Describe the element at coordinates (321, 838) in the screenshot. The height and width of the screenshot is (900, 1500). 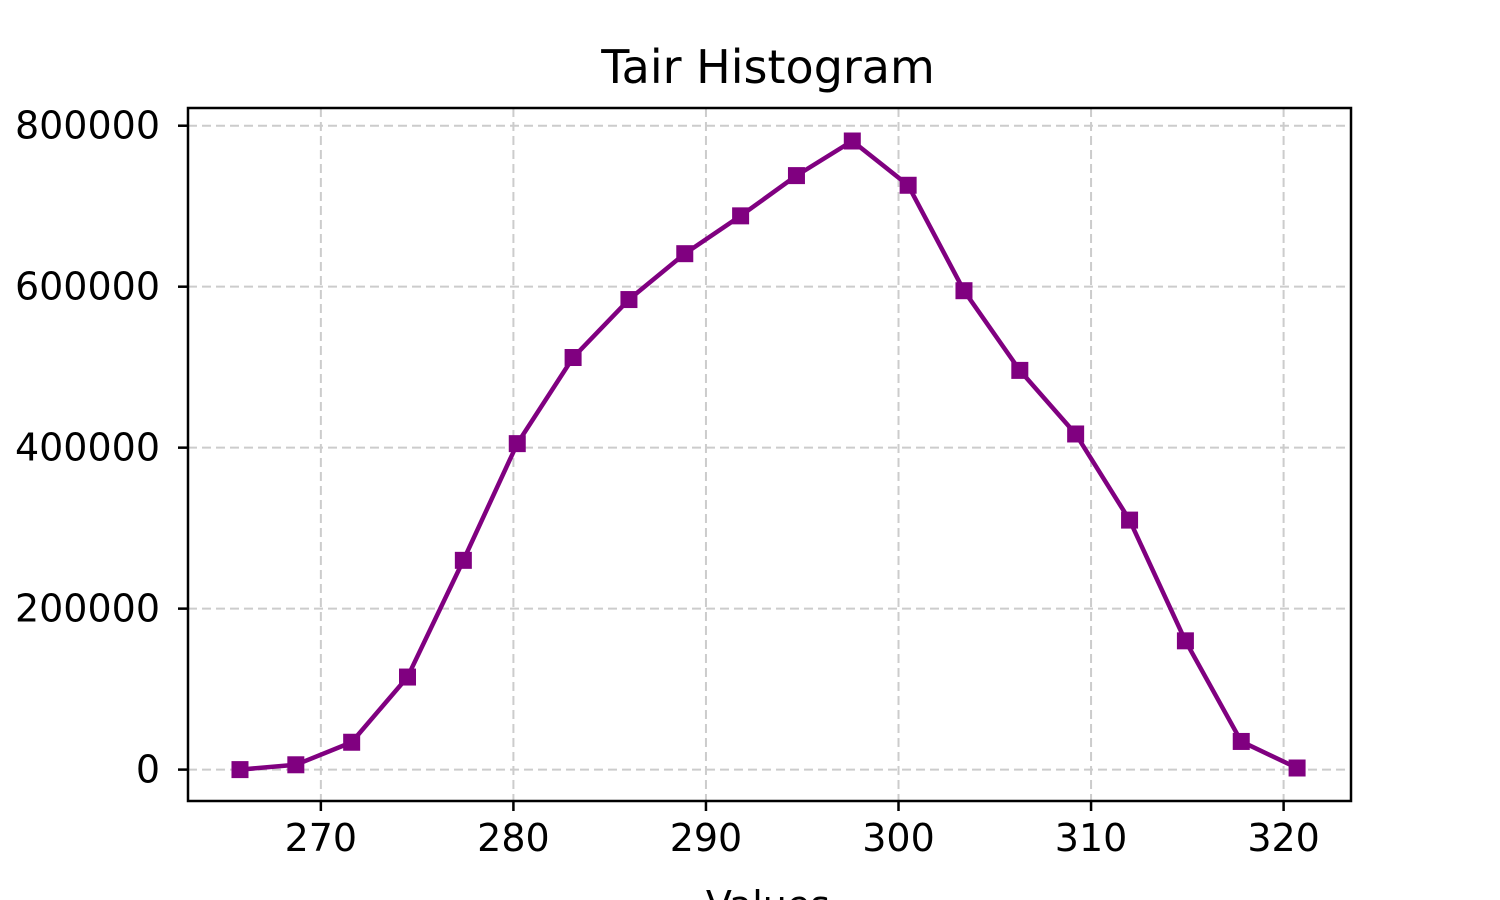
I see `x-tick-label-270: 270` at that location.